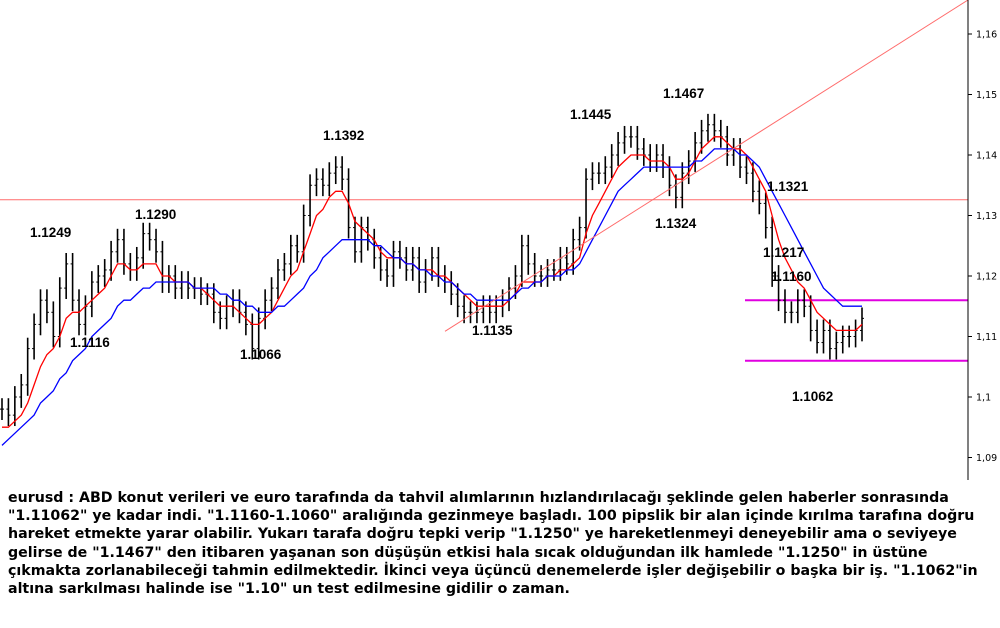 The height and width of the screenshot is (628, 1000). What do you see at coordinates (683, 93) in the screenshot?
I see `price-label: 1.1467` at bounding box center [683, 93].